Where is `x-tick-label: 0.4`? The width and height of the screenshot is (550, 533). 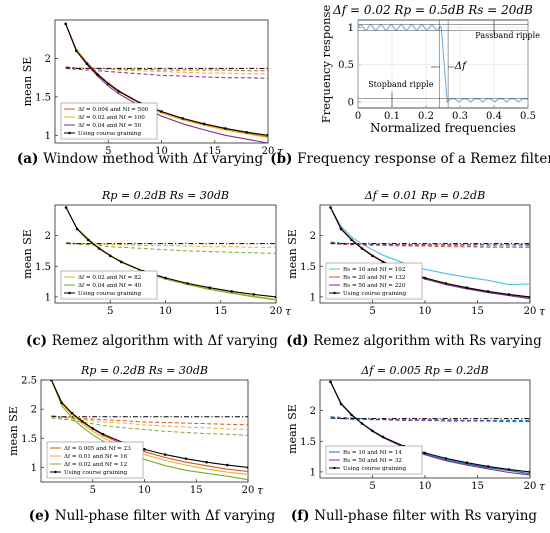
x-tick-label: 0.4 is located at coordinates (494, 116).